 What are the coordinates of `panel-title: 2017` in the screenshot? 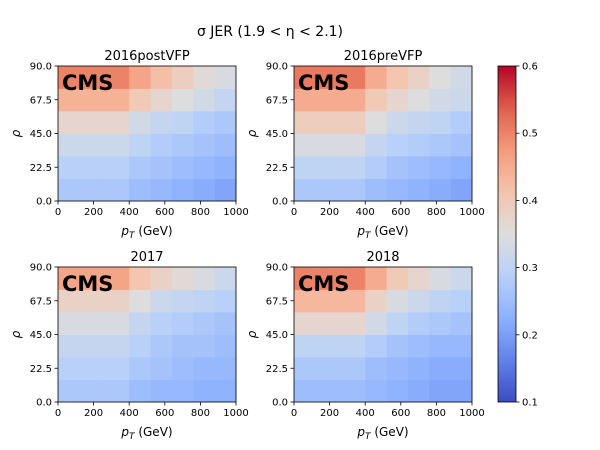 It's located at (146, 257).